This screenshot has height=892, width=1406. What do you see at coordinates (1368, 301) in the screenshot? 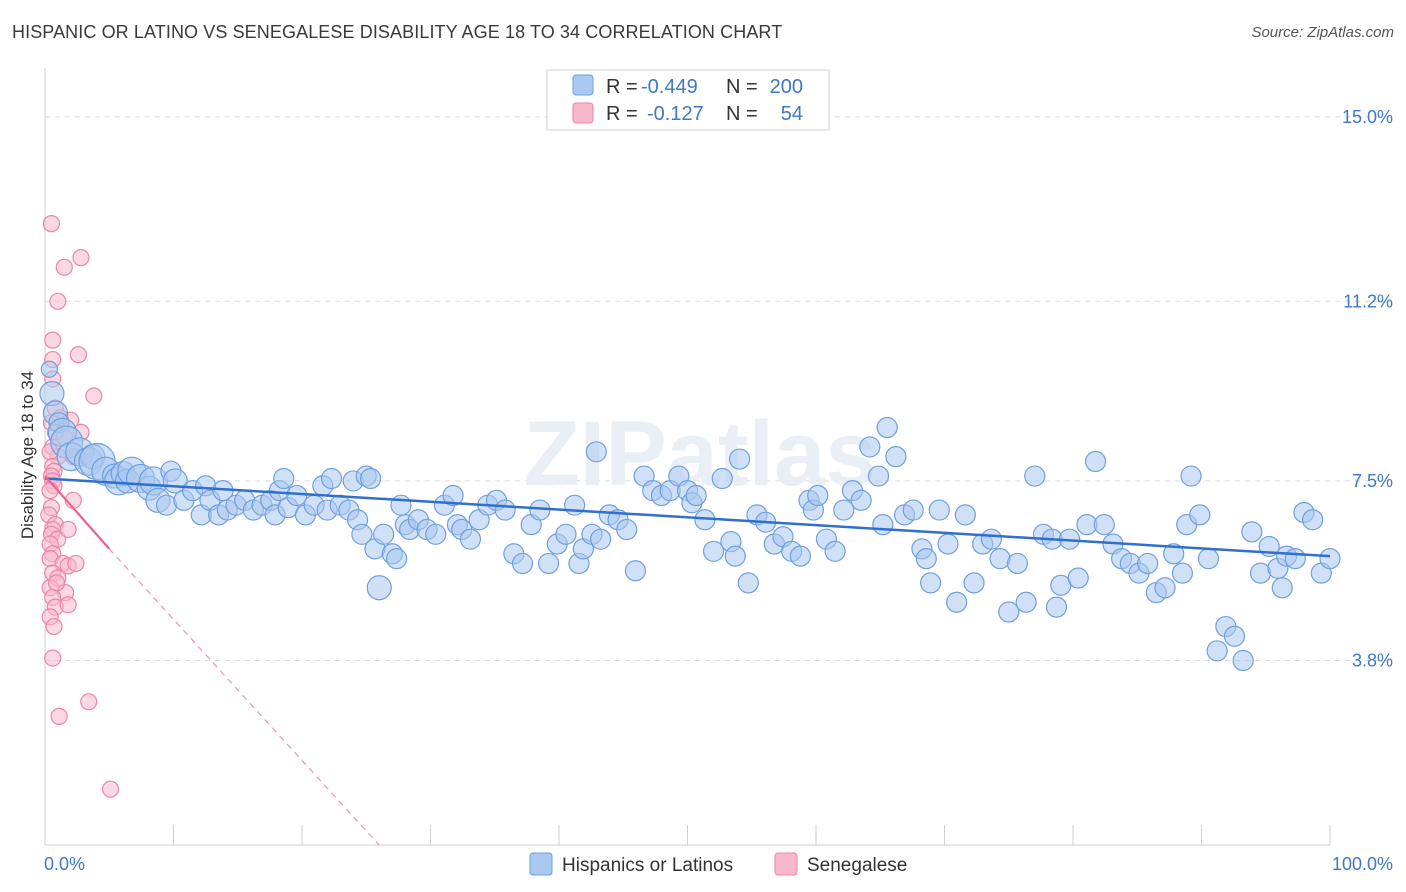
I see `y-tick-label: 11.2%` at bounding box center [1368, 301].